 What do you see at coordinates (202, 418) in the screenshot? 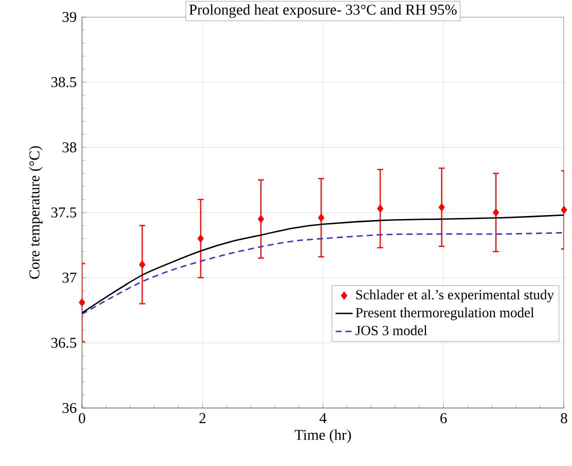
I see `x-tick-label: 2` at bounding box center [202, 418].